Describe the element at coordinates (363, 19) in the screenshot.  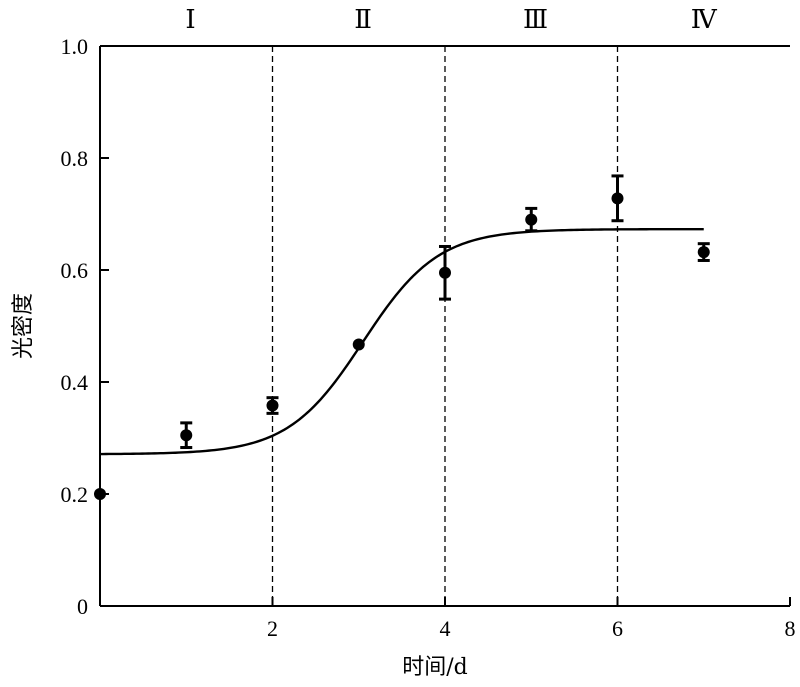
I see `phase-label-1: Ⅱ` at that location.